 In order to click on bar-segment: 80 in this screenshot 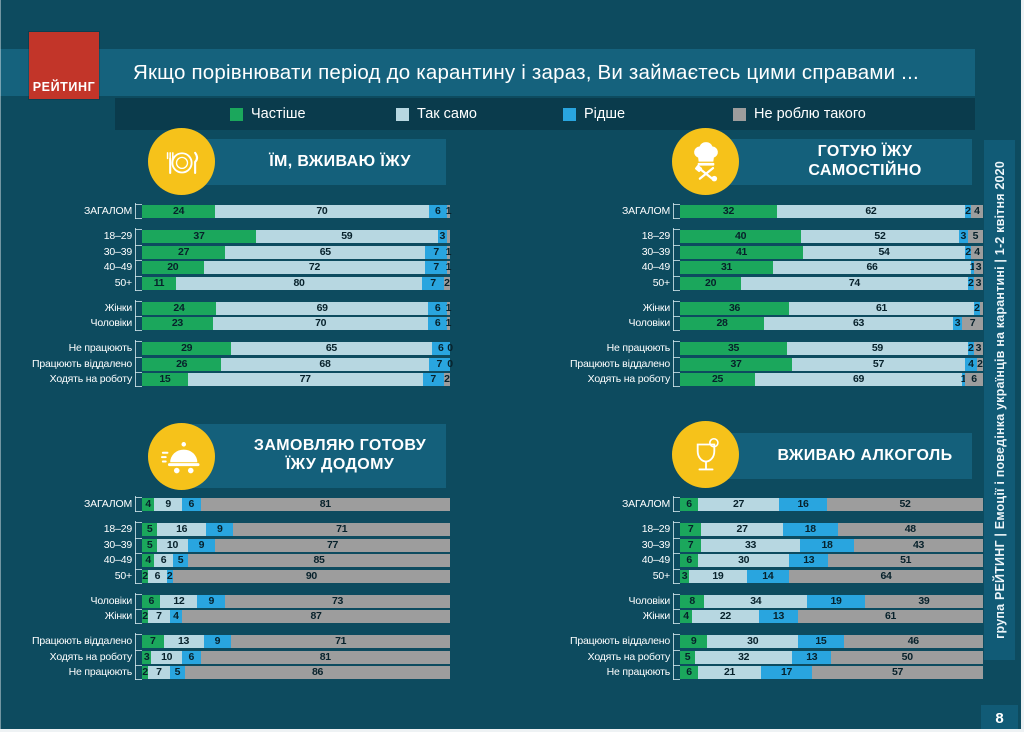, I will do `click(299, 283)`.